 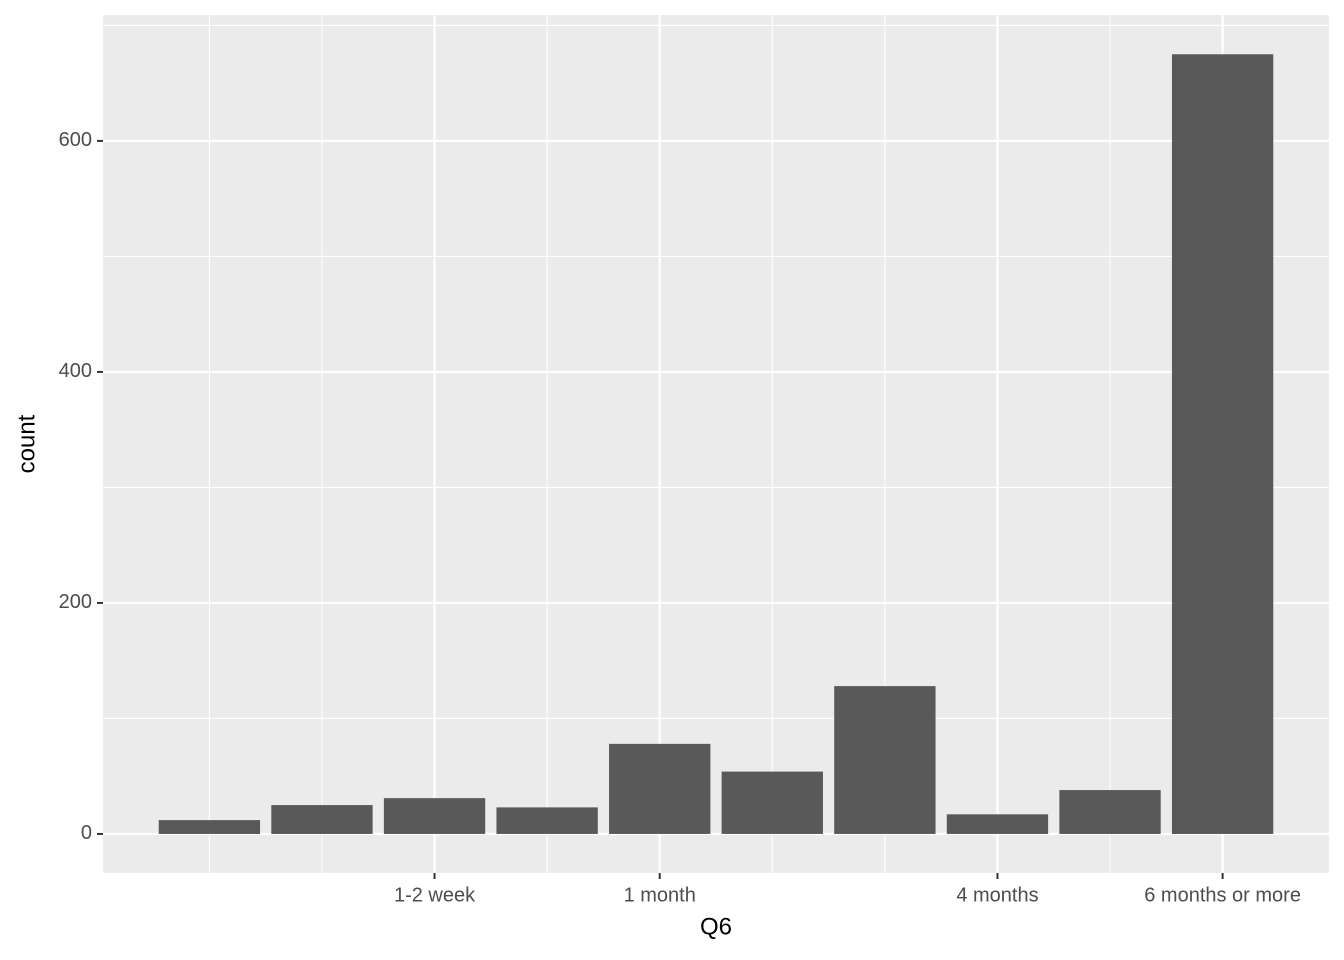 What do you see at coordinates (86, 833) in the screenshot?
I see `y-tick-label: 0` at bounding box center [86, 833].